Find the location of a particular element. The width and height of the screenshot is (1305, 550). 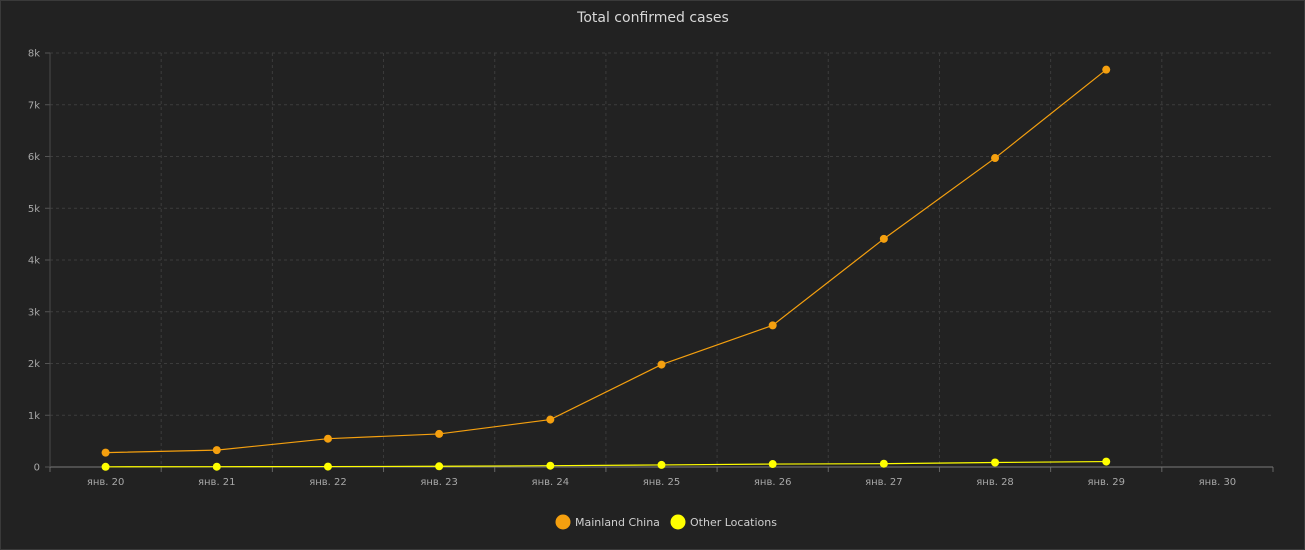

legend: Mainland China Other Locations is located at coordinates (666, 522).